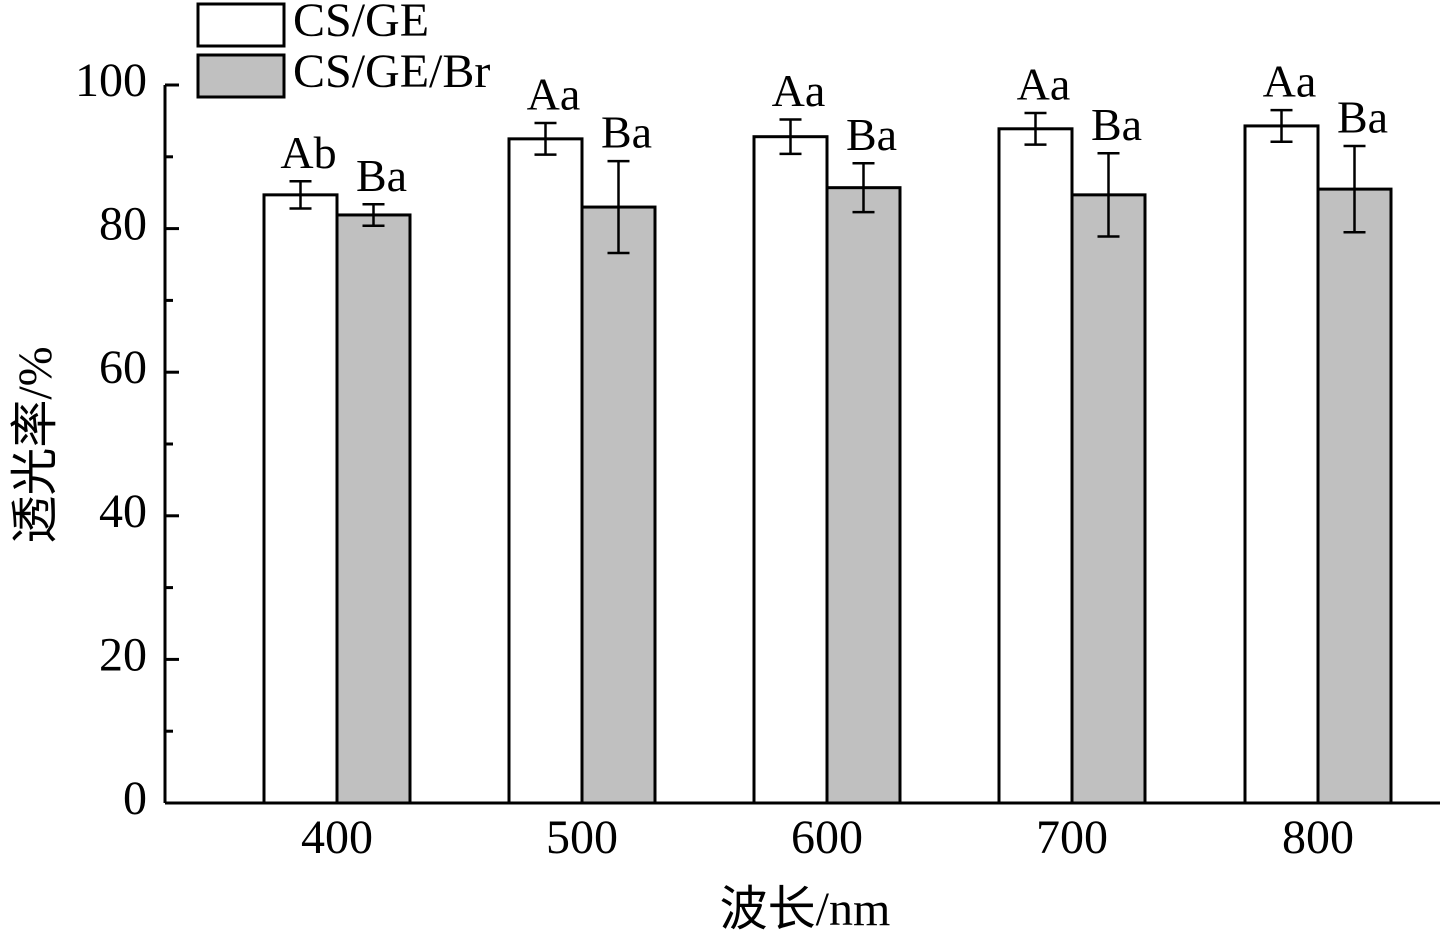 This screenshot has height=943, width=1442. What do you see at coordinates (135, 798) in the screenshot?
I see `y-tick-label: 0` at bounding box center [135, 798].